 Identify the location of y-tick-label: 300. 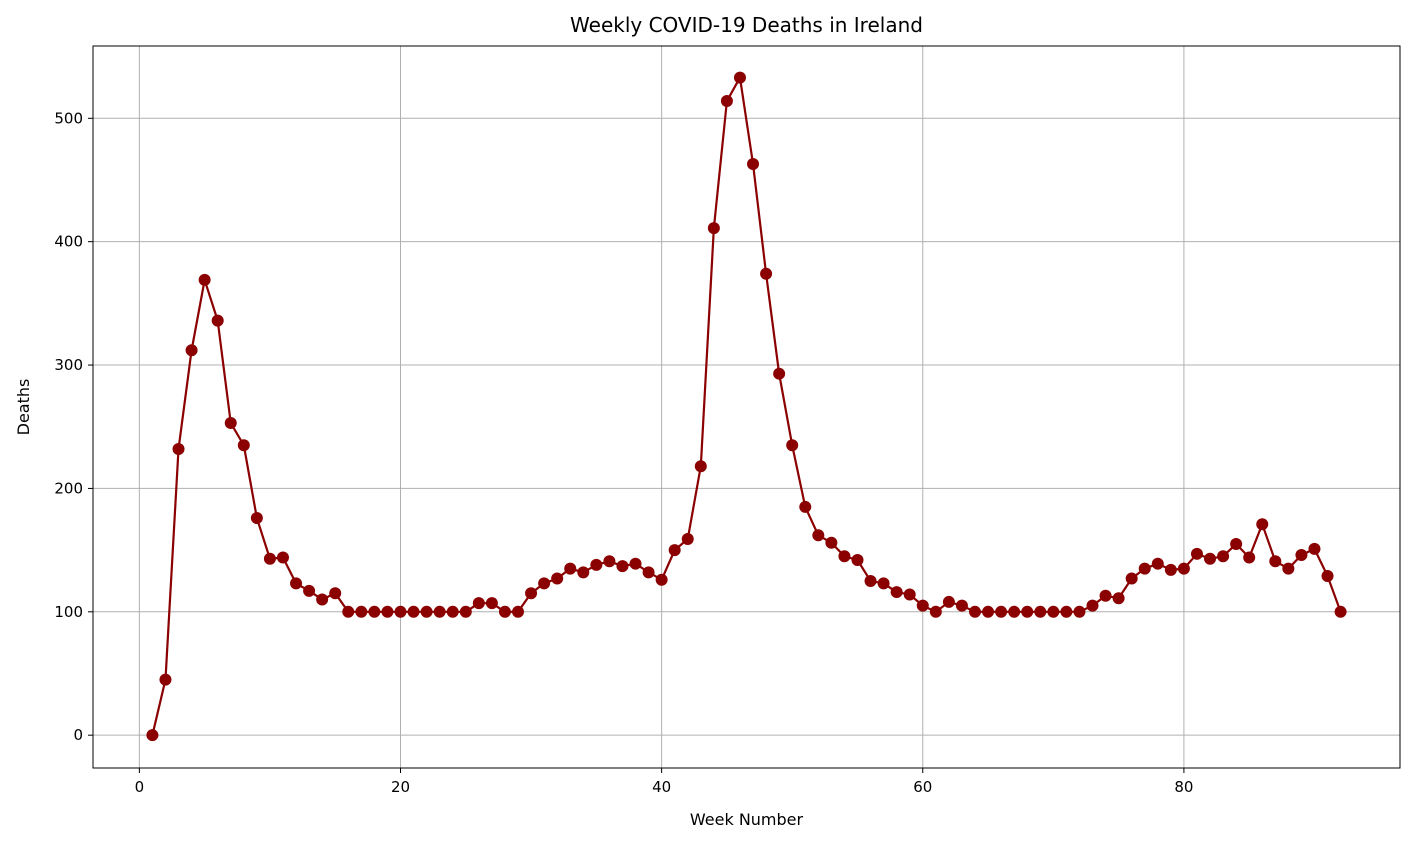
(68, 365).